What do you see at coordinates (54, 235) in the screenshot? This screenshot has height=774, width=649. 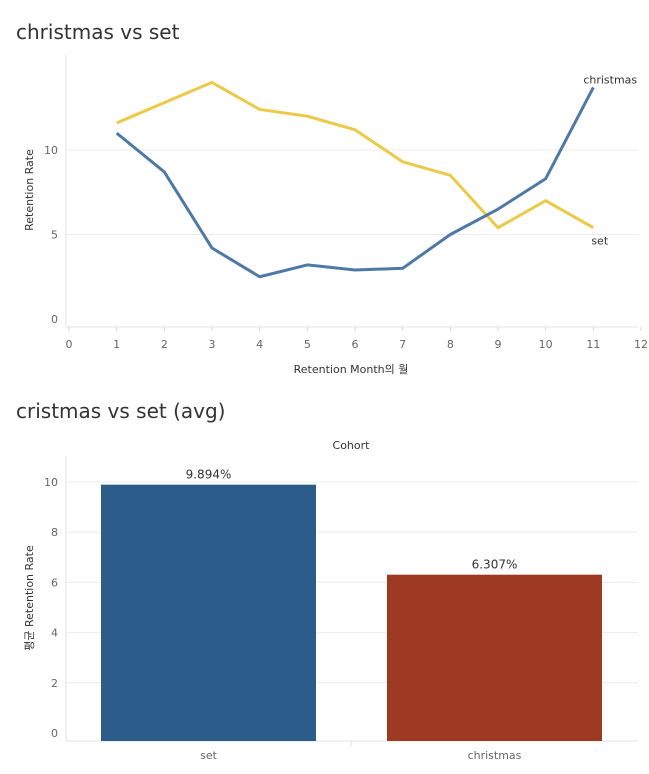 I see `y-tick-label: 5` at bounding box center [54, 235].